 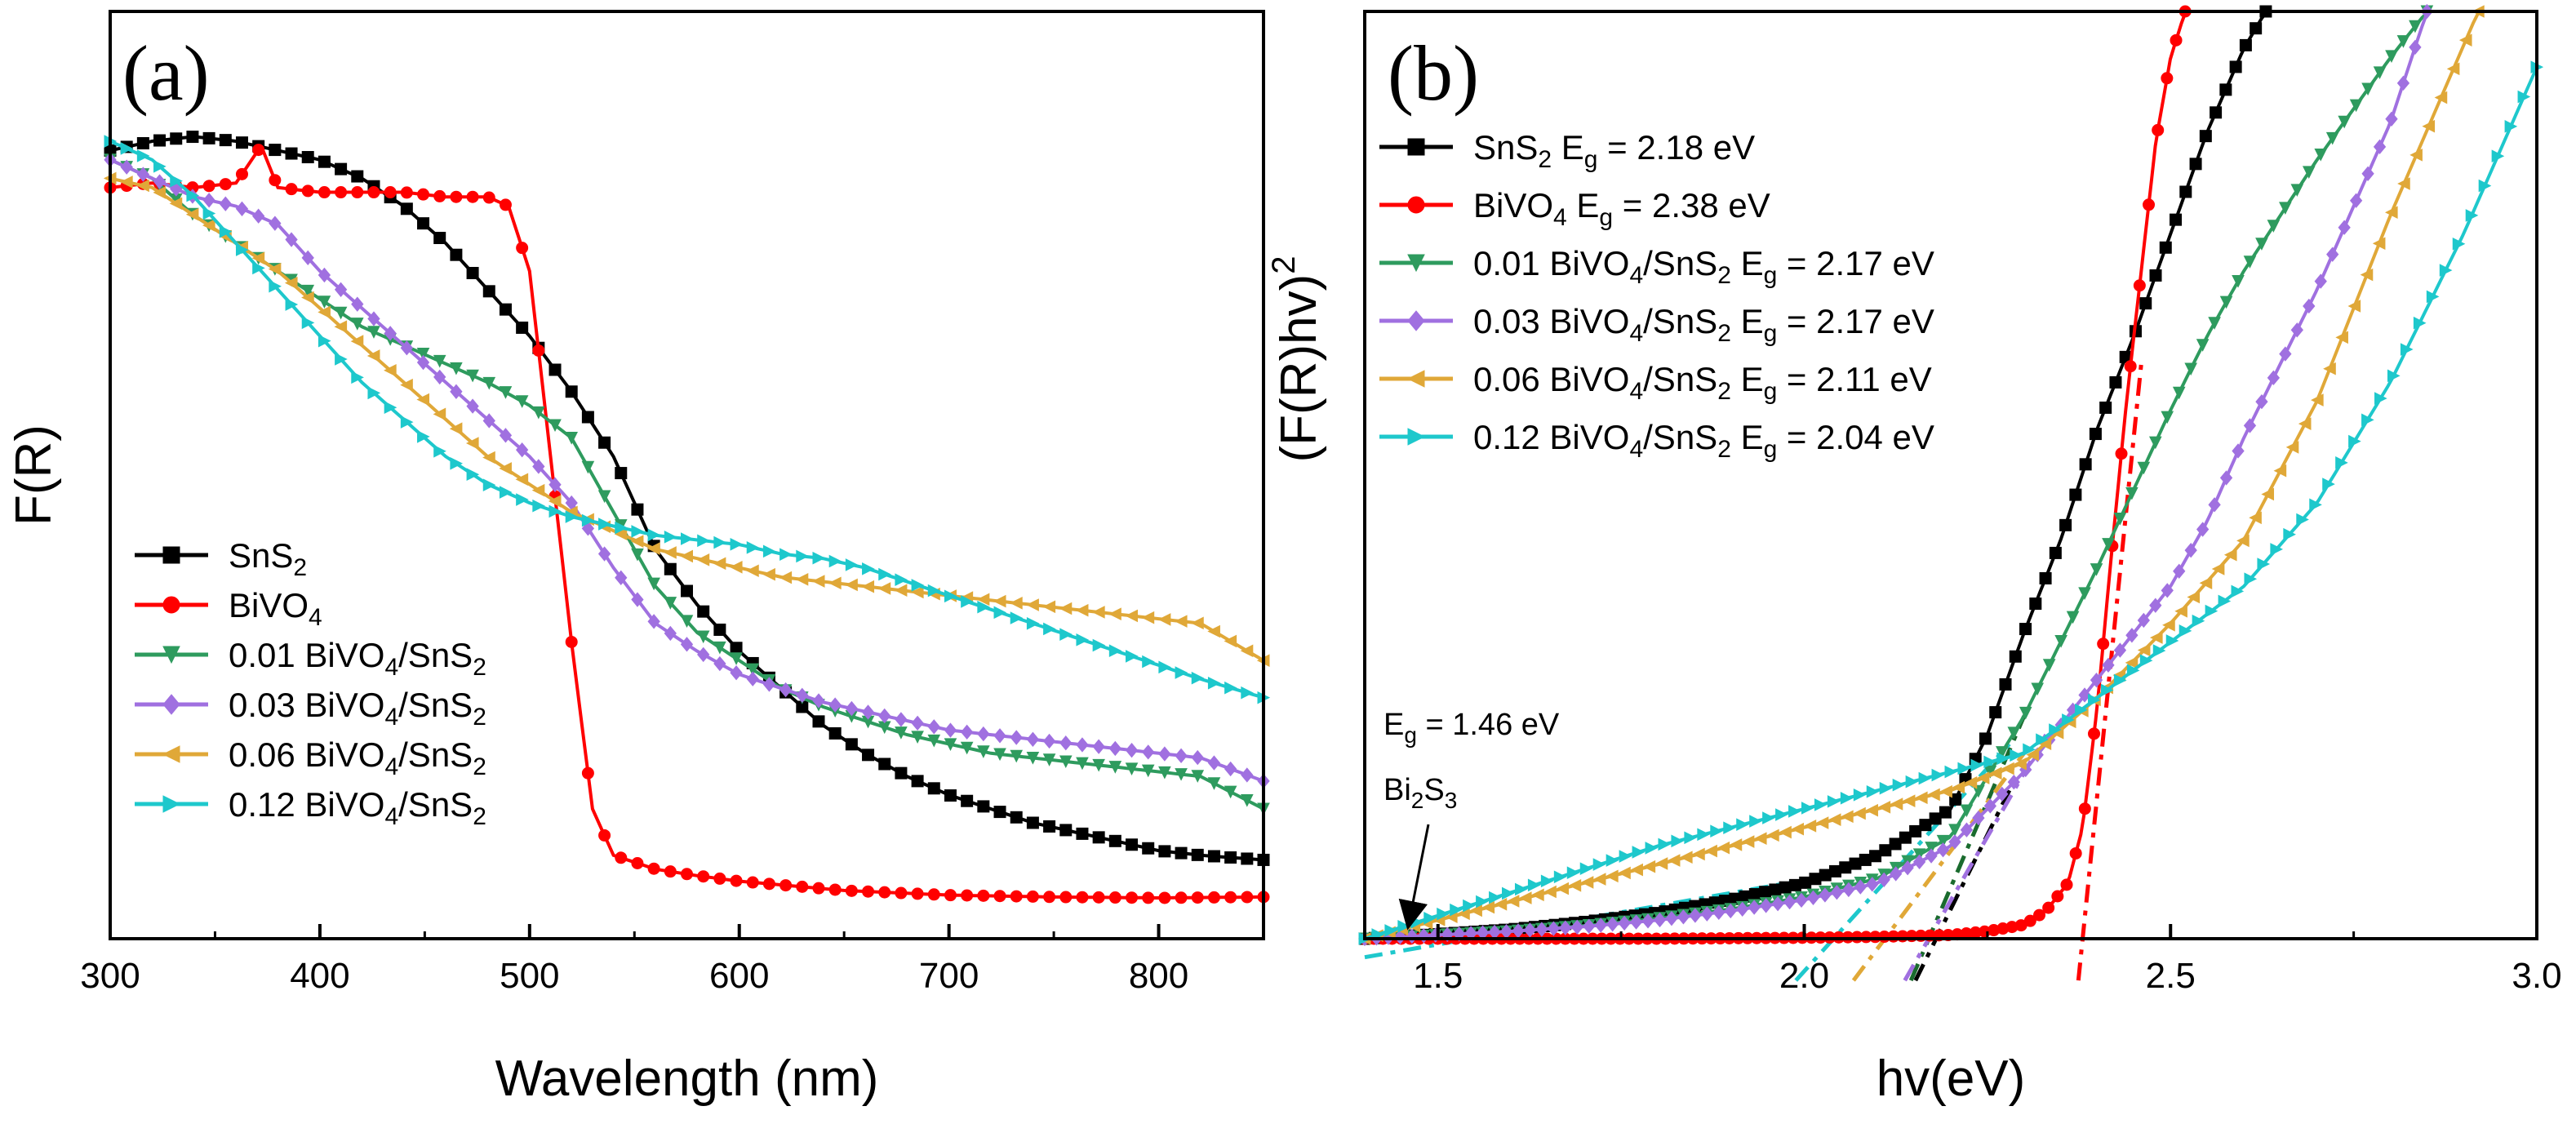 I want to click on legend-label: 0.01 BiVO4/SnS2 Eg = 2.17 eV, so click(x=1703, y=266).